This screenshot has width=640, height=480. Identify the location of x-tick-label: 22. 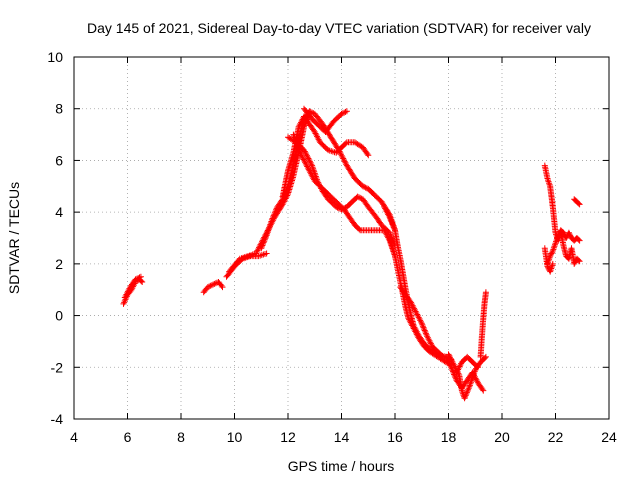
(556, 437).